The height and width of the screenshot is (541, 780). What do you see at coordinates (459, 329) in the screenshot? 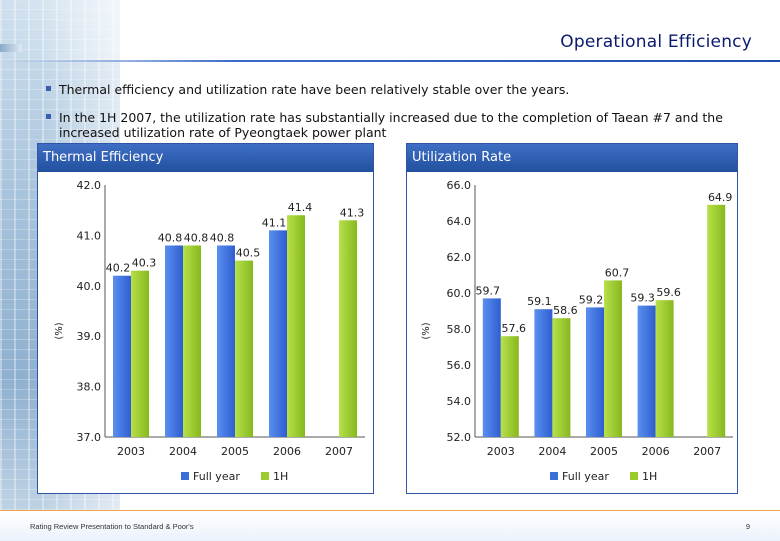
I see `y-tick-label: 58.0` at bounding box center [459, 329].